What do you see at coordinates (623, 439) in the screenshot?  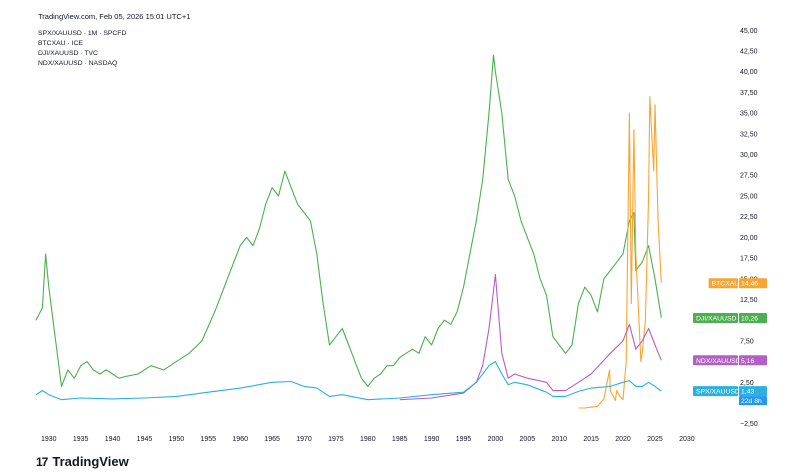 I see `x-tick-label: 2020` at bounding box center [623, 439].